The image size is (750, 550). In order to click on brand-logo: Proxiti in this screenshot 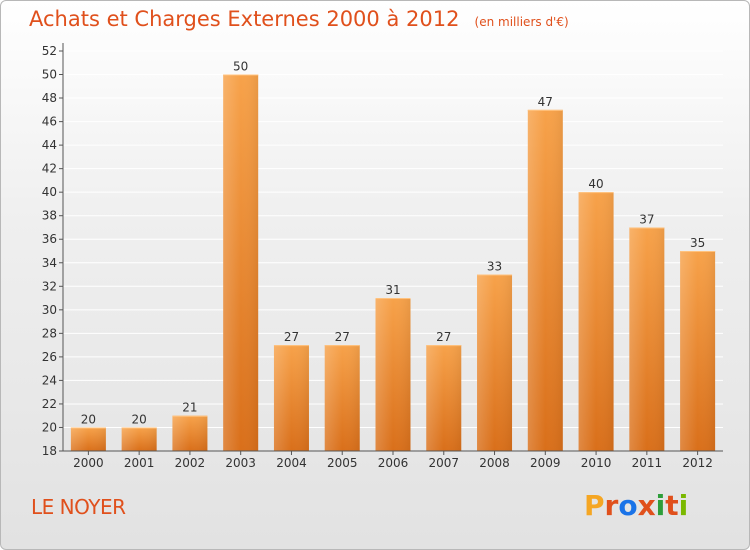, I will do `click(636, 505)`.